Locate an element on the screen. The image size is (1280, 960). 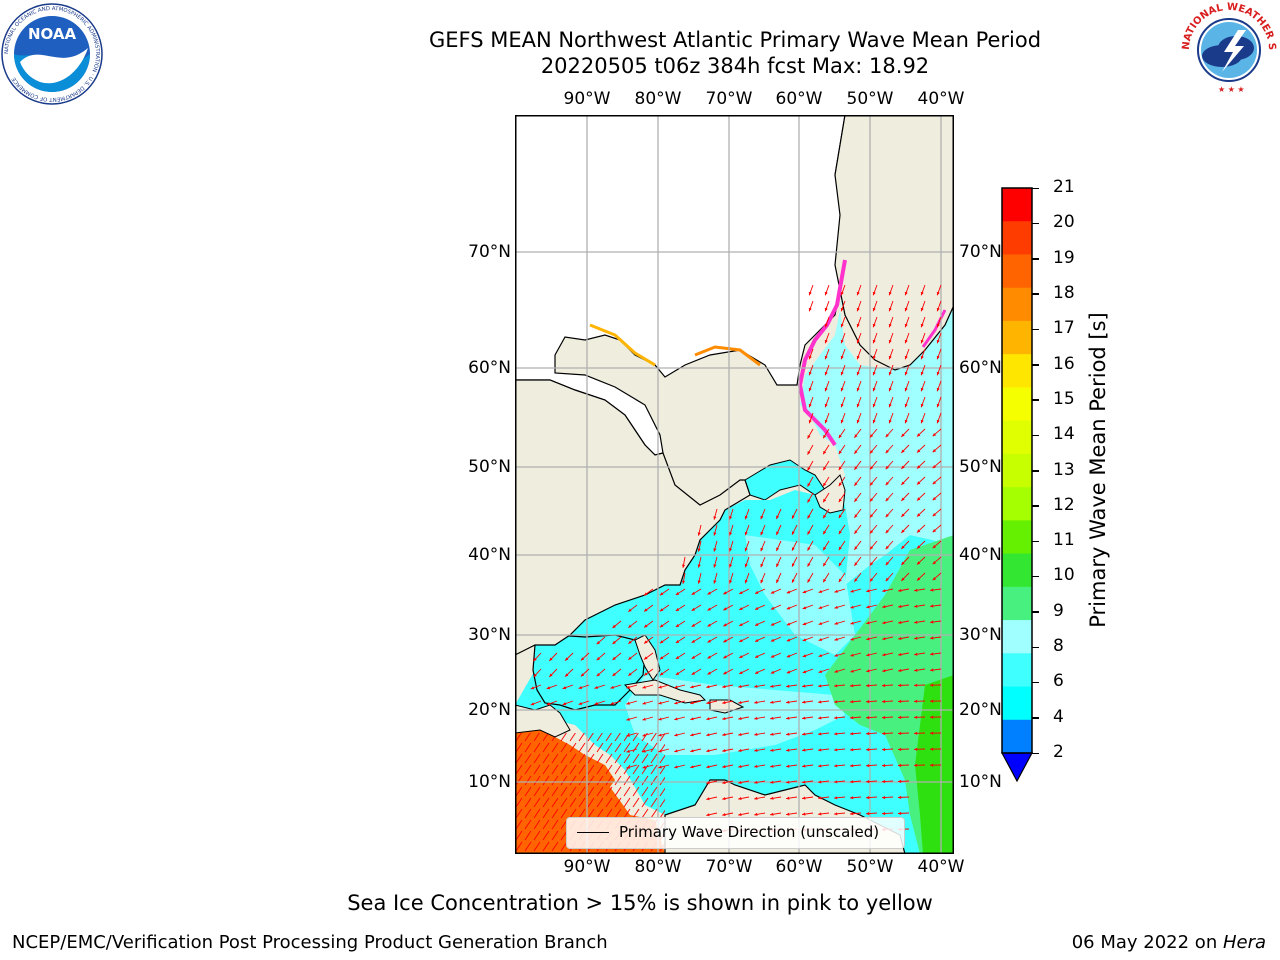
lon-label-bottom: 60°W is located at coordinates (799, 867).